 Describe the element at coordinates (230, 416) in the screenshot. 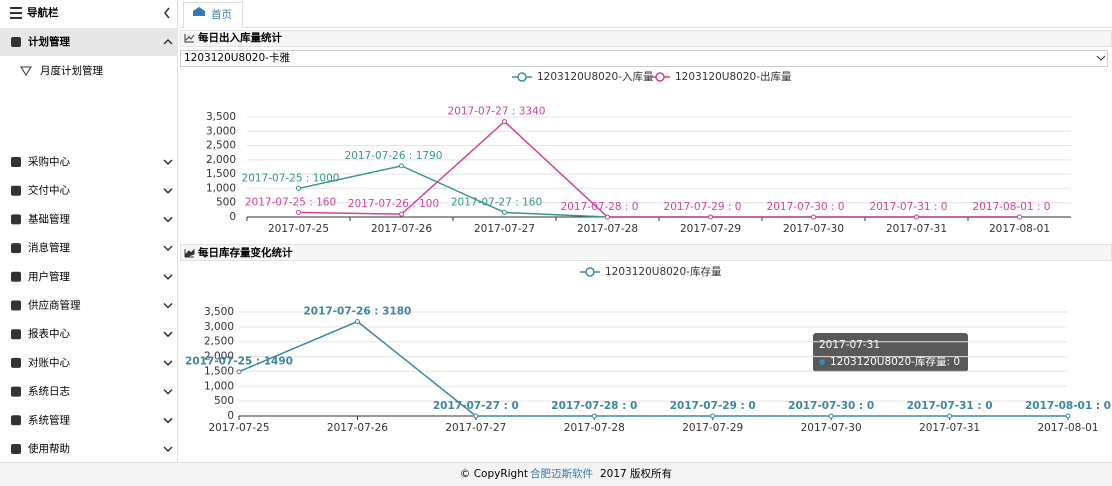

I see `y-tick-label: 0` at that location.